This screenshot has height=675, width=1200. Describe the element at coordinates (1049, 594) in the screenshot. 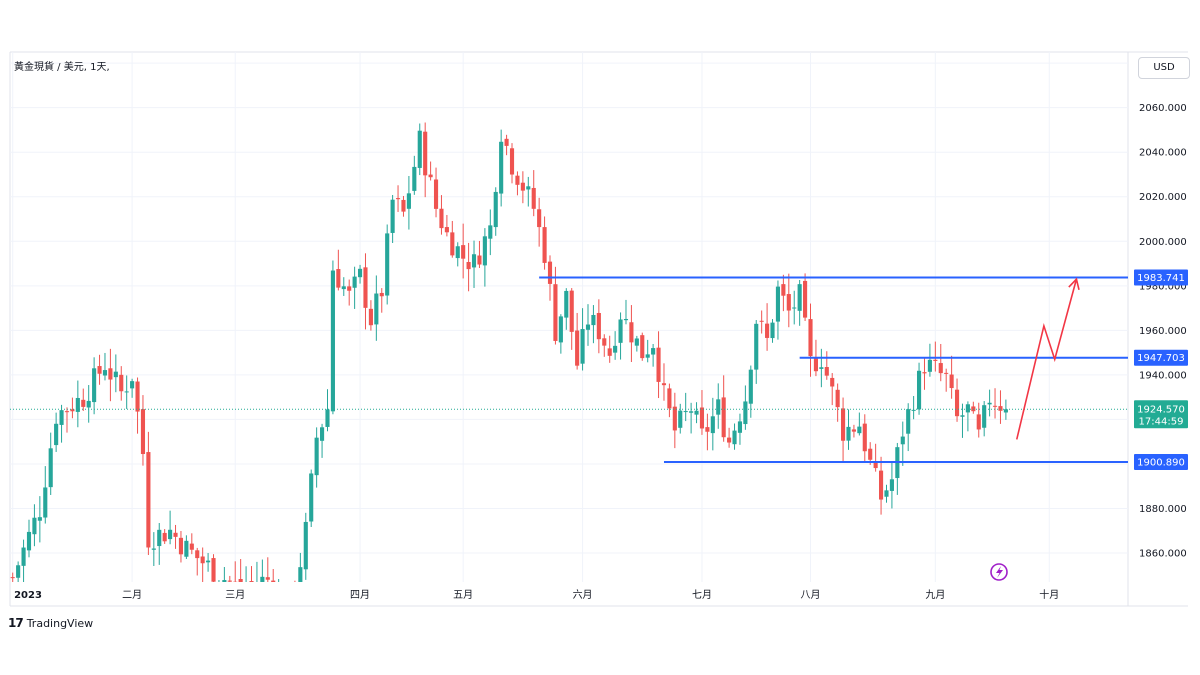

I see `x-tick-label: 十月` at that location.